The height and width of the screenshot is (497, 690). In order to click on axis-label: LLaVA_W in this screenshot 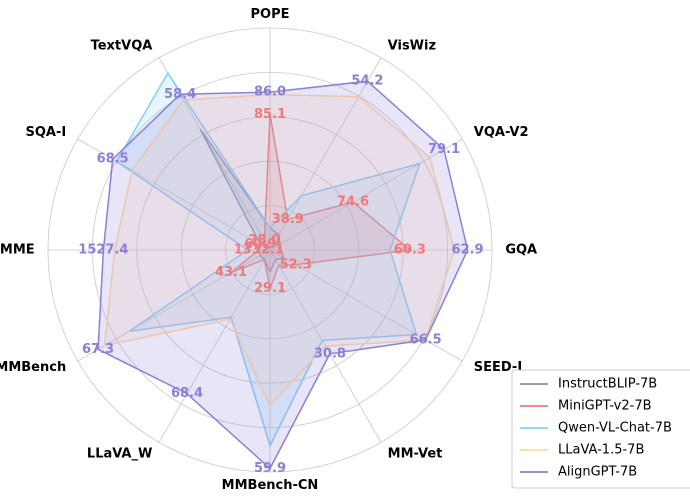, I will do `click(119, 453)`.